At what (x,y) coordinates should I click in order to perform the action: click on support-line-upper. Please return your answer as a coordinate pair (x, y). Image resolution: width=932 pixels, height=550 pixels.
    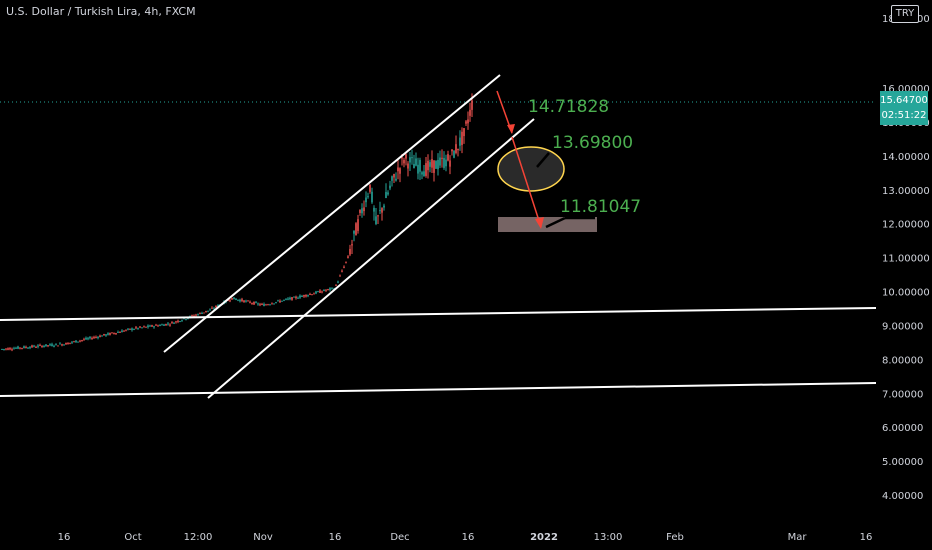
    Looking at the image, I should click on (438, 314).